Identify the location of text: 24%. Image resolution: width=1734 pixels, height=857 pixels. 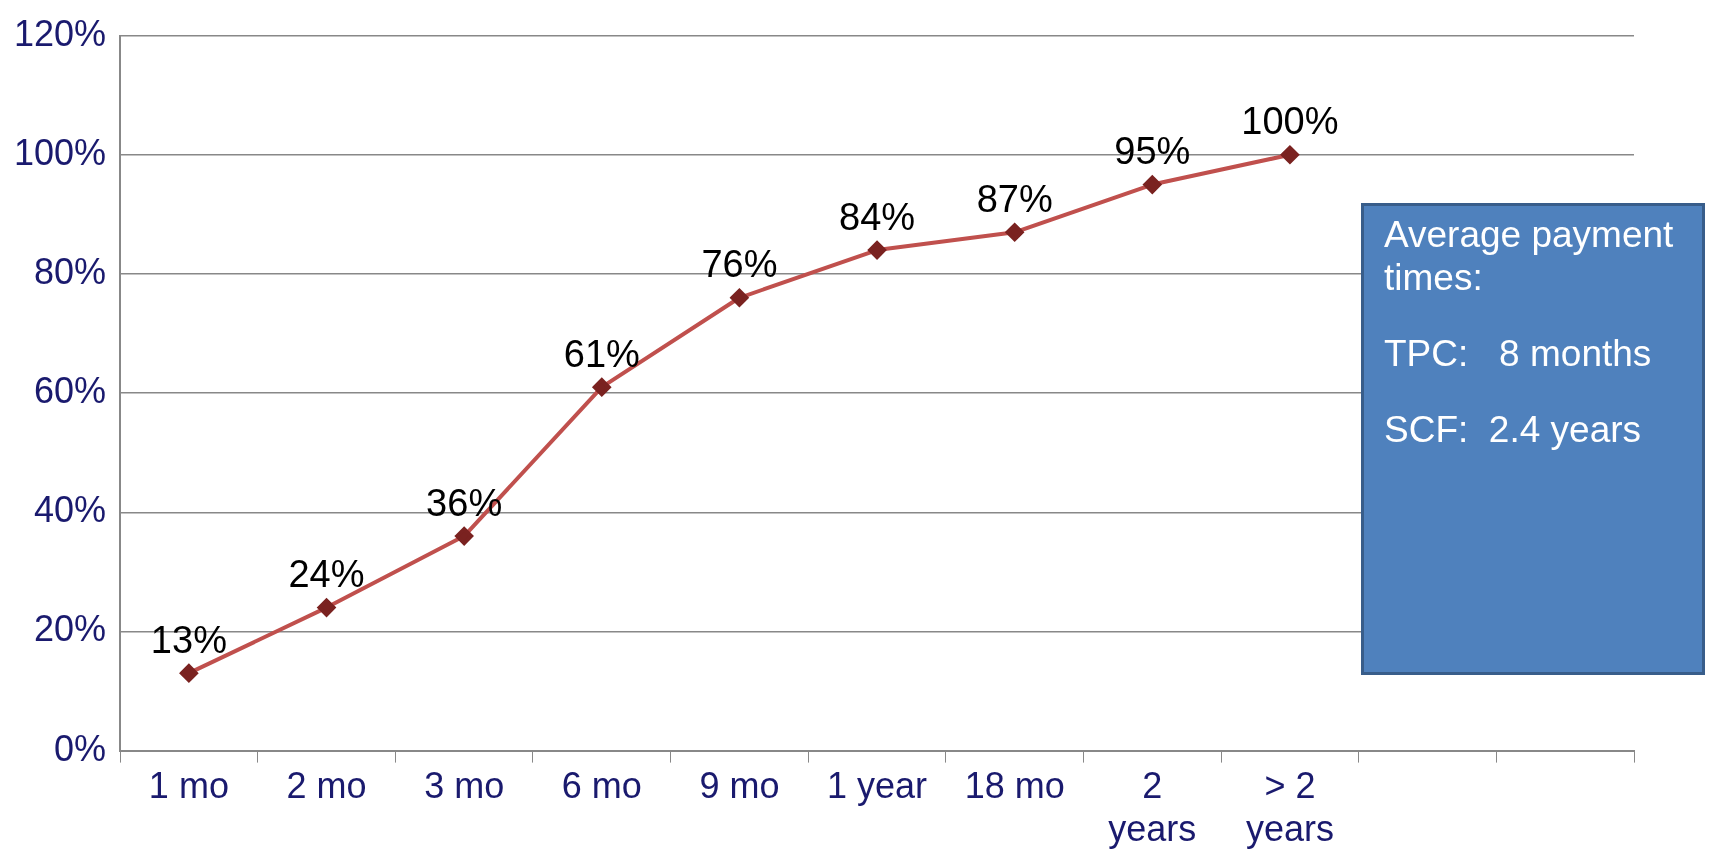
(326, 574).